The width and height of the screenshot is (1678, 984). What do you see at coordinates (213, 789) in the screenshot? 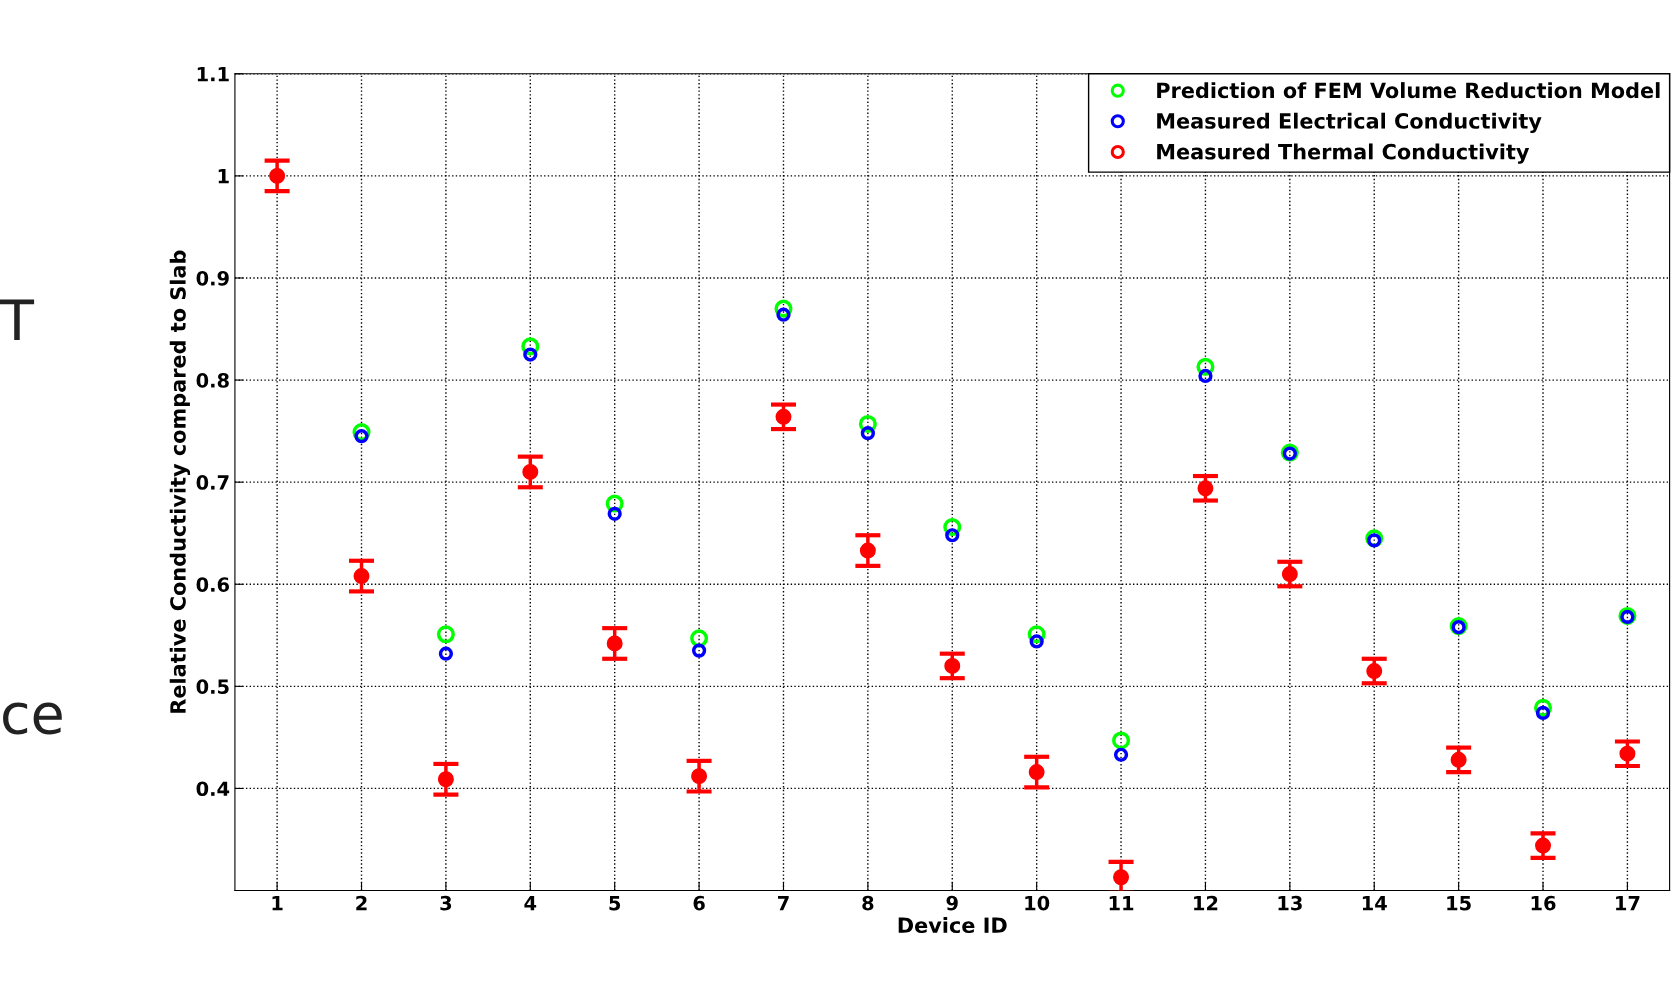
I see `y-tick-label: 0.4` at bounding box center [213, 789].